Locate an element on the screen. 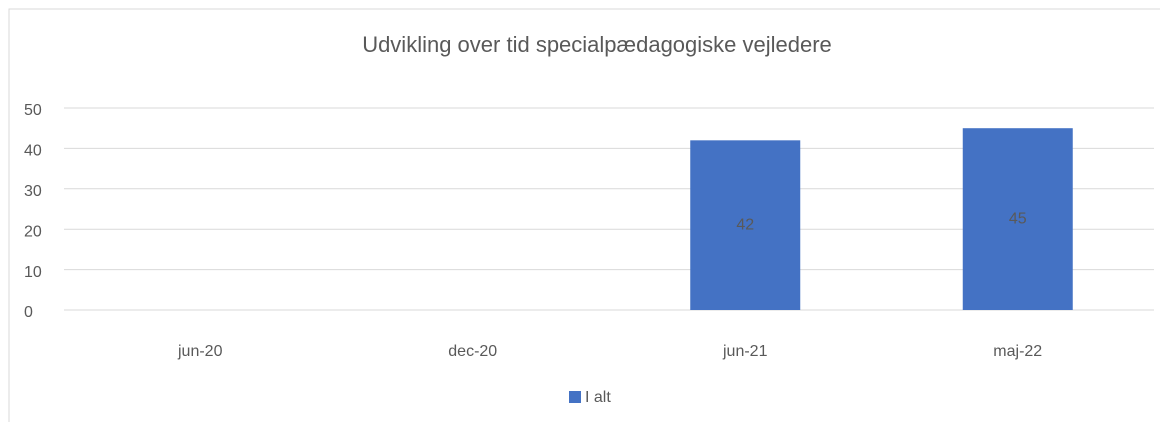 The image size is (1168, 422). x-tick-label: maj-22 is located at coordinates (1017, 351).